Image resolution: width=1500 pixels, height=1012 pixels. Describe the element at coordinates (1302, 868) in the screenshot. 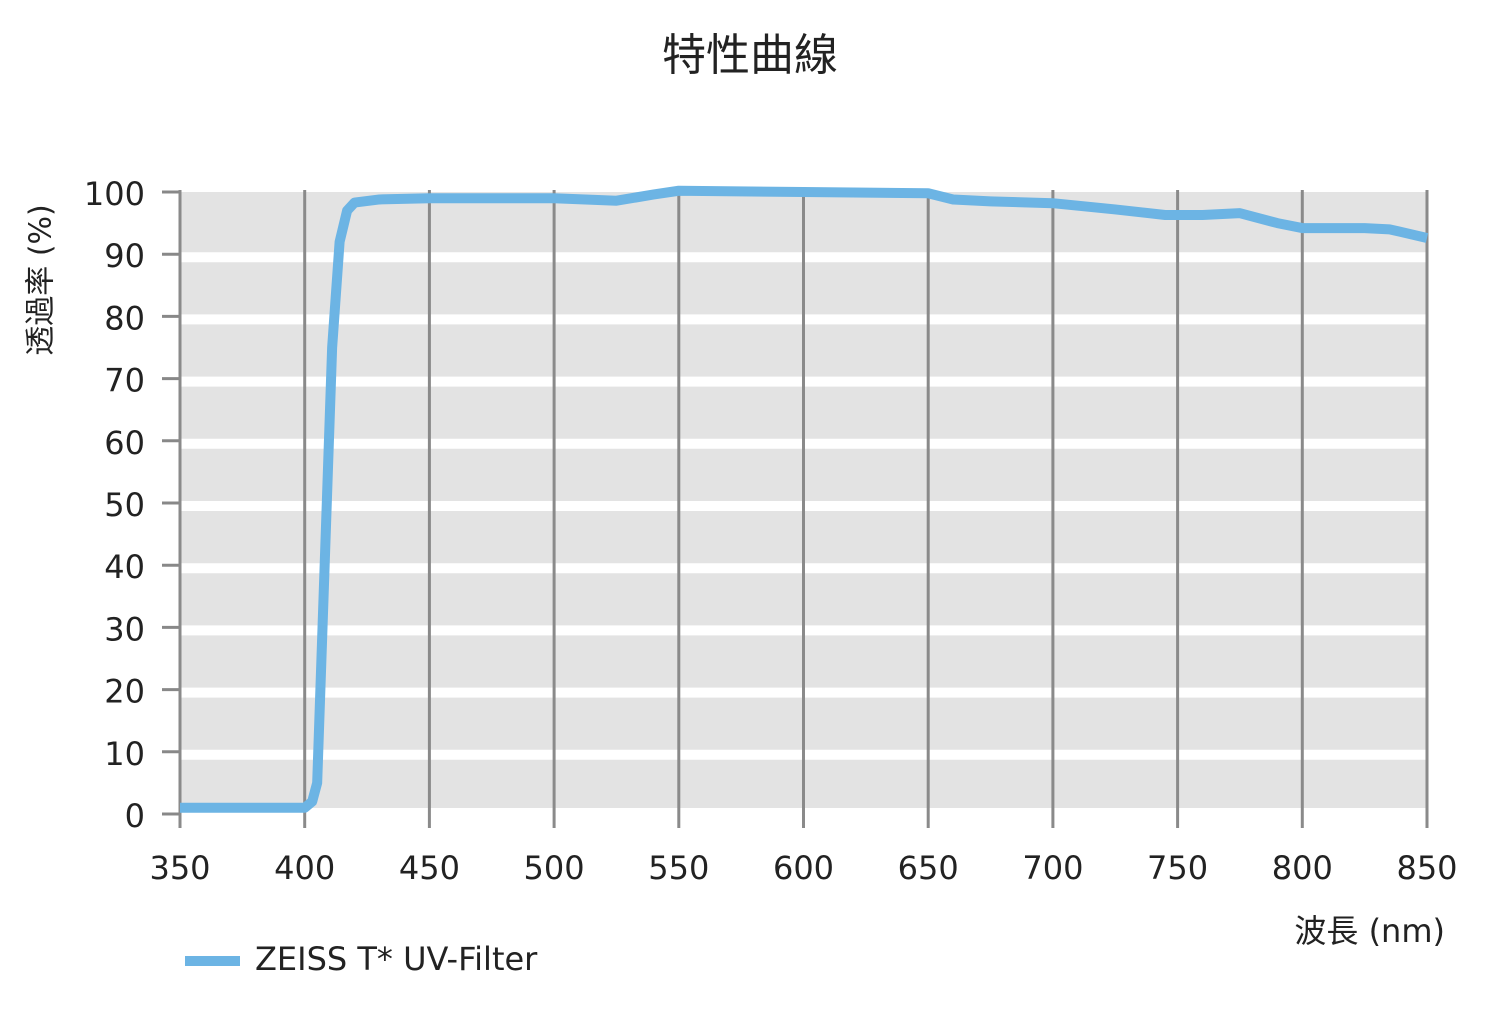

I see `x-tick-label: 800` at that location.